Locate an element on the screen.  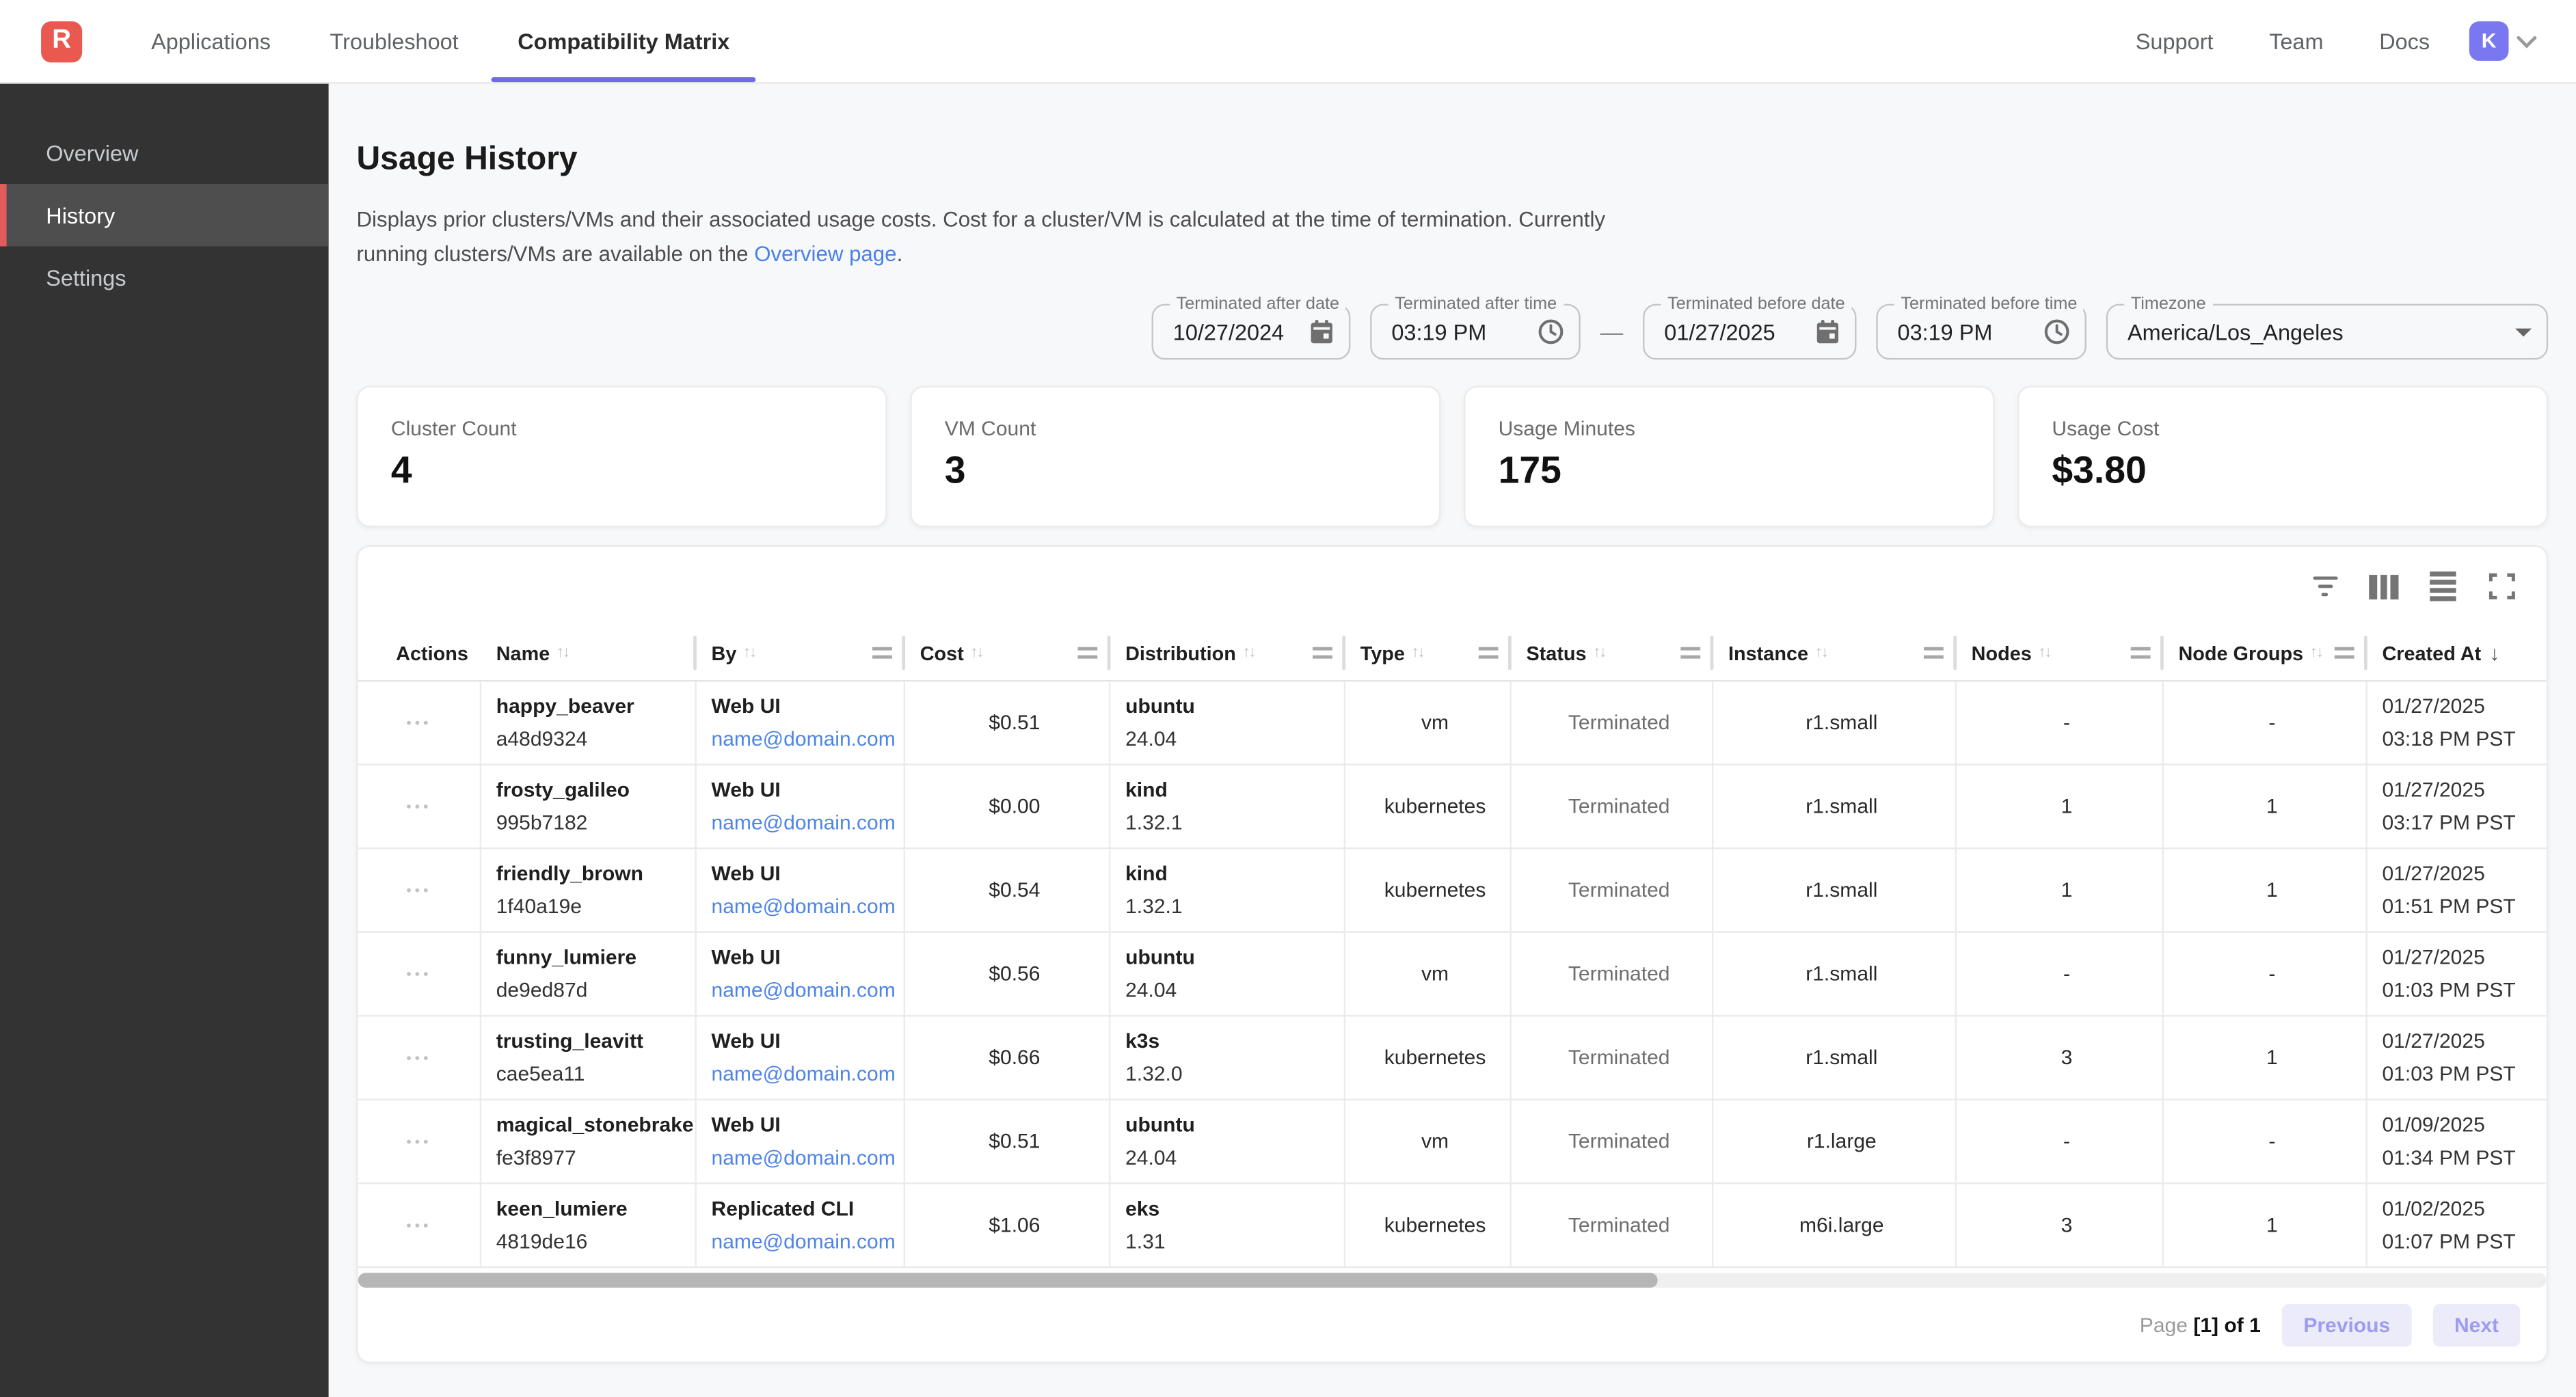
distribution-version: 1.32.1 is located at coordinates (1154, 822).